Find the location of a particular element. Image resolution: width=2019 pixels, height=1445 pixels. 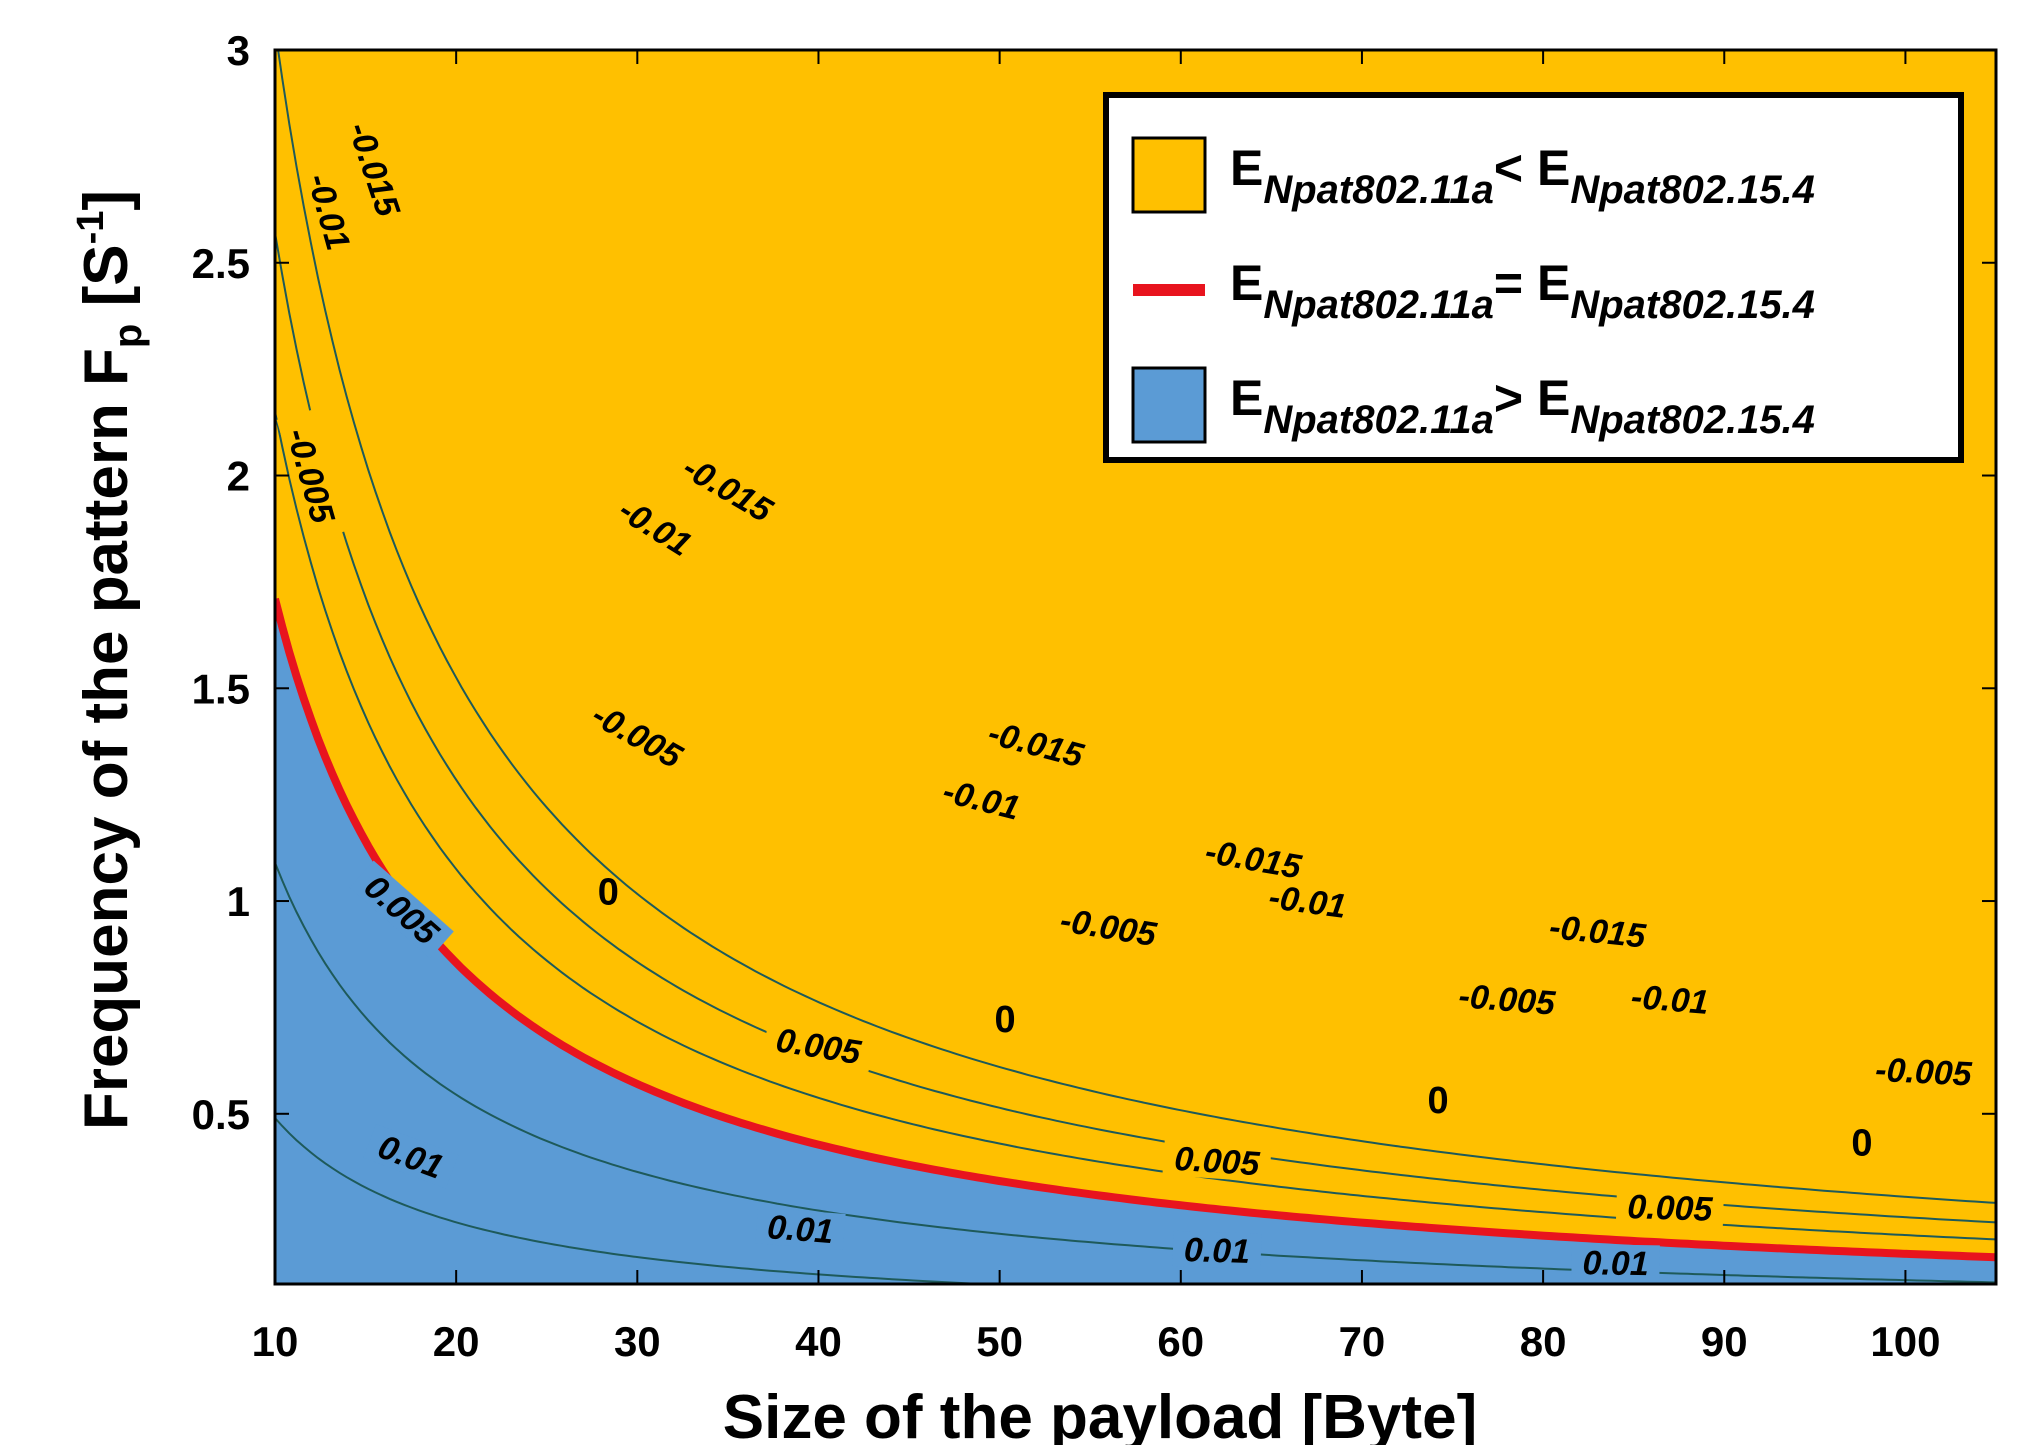

y-tick-label: 2 is located at coordinates (238, 476).